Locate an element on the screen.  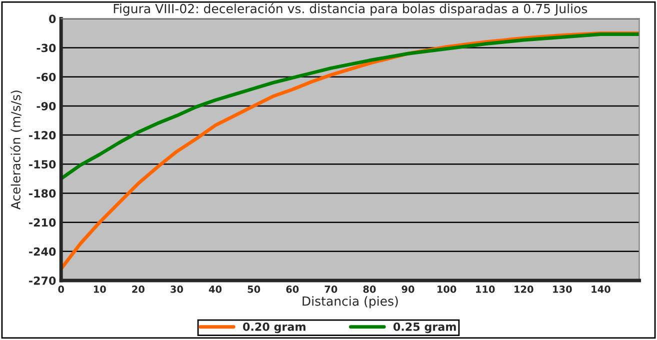
y-tick-label: -60 is located at coordinates (46, 77).